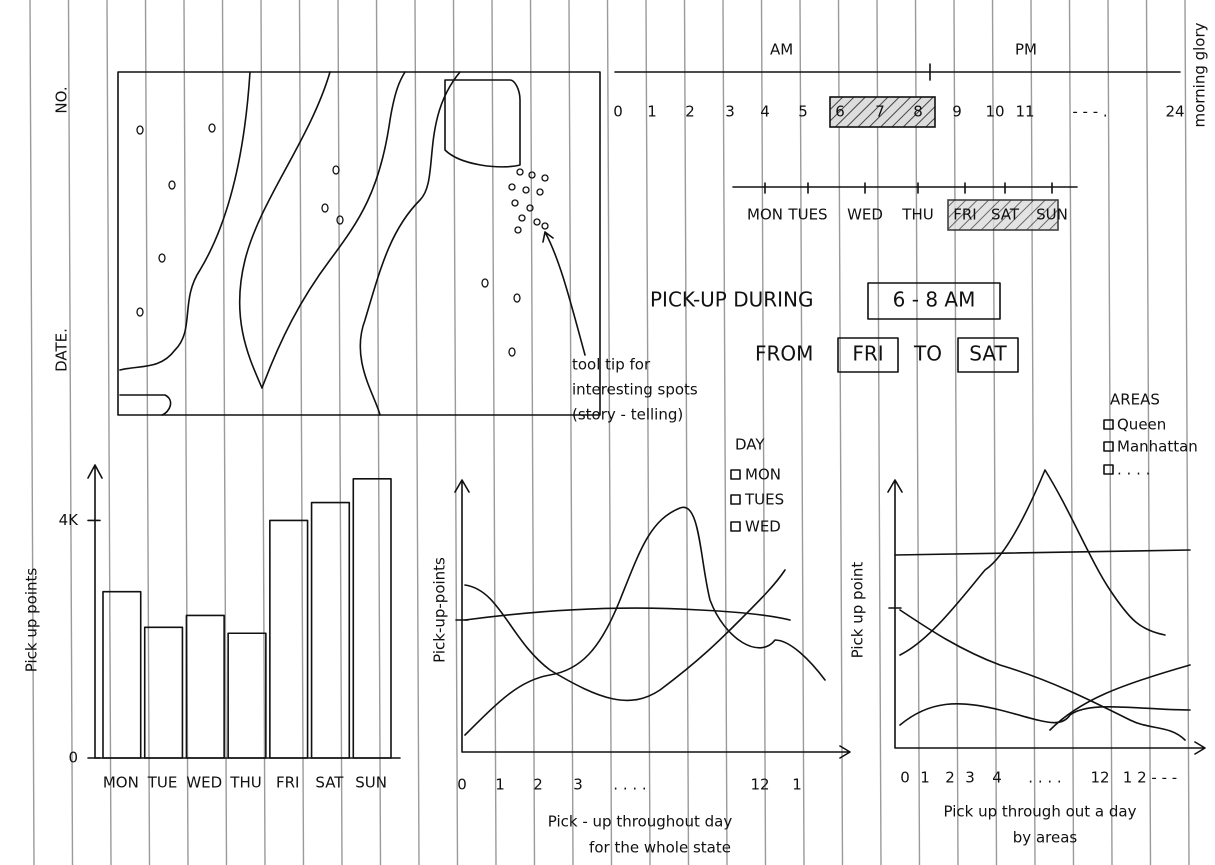 The width and height of the screenshot is (1215, 865). Describe the element at coordinates (803, 112) in the screenshot. I see `hour-label: 5` at that location.